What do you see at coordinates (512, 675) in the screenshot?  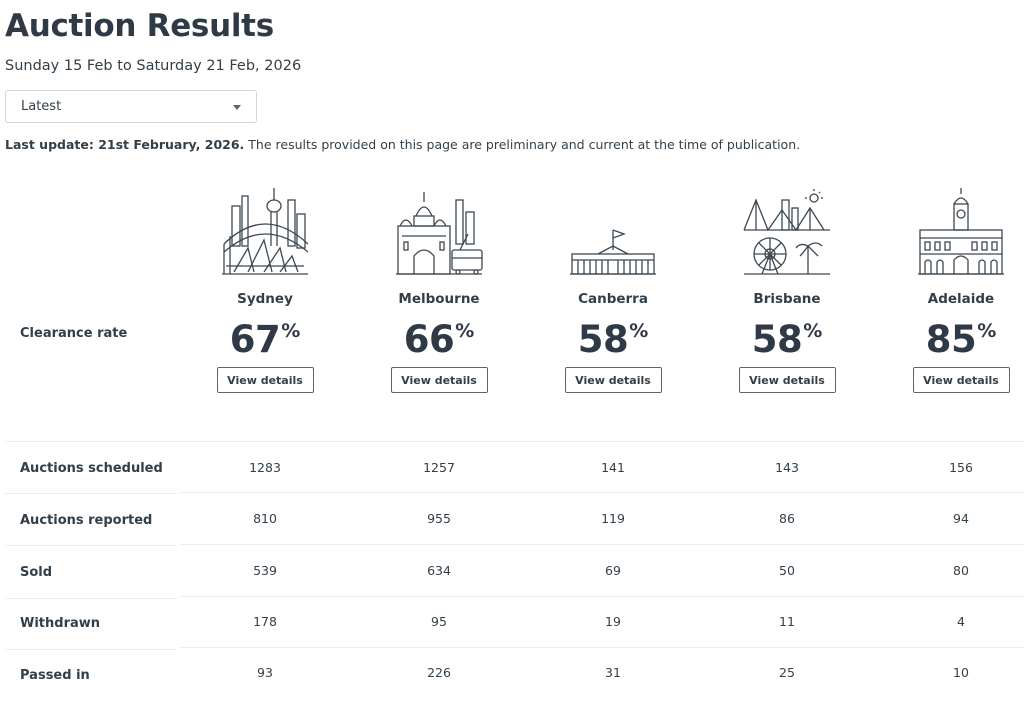 I see `table-row: Passed in 93 226 31 25 10` at bounding box center [512, 675].